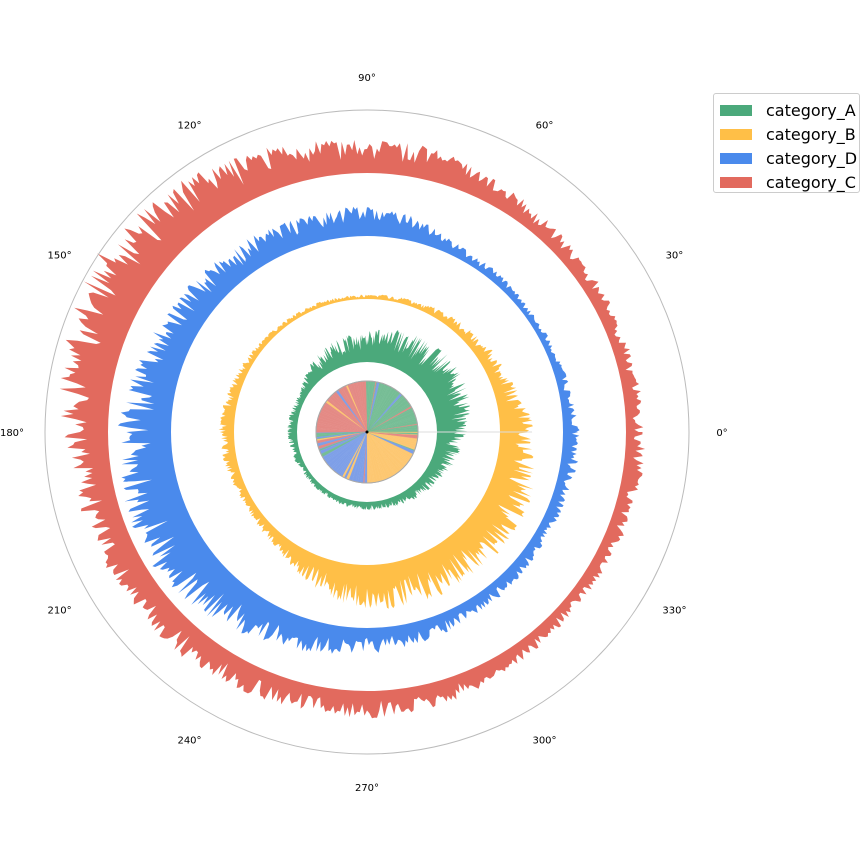 This screenshot has height=864, width=864. Describe the element at coordinates (675, 256) in the screenshot. I see `angle-tick-label: 30°` at that location.